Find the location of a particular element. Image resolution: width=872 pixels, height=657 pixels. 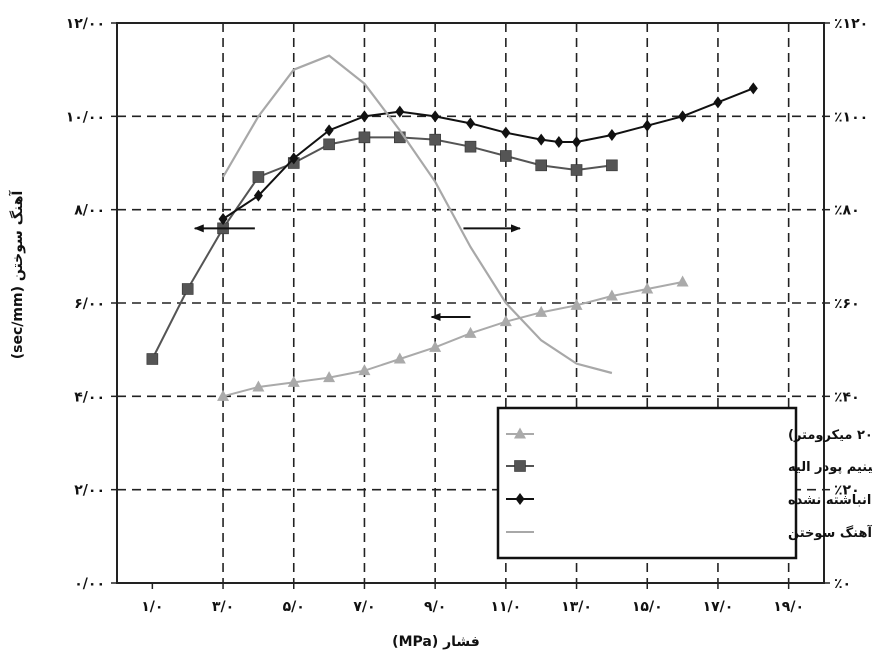

legend-label: نانوذرات آلومینیم انباشته نشده is located at coordinates (830, 499).